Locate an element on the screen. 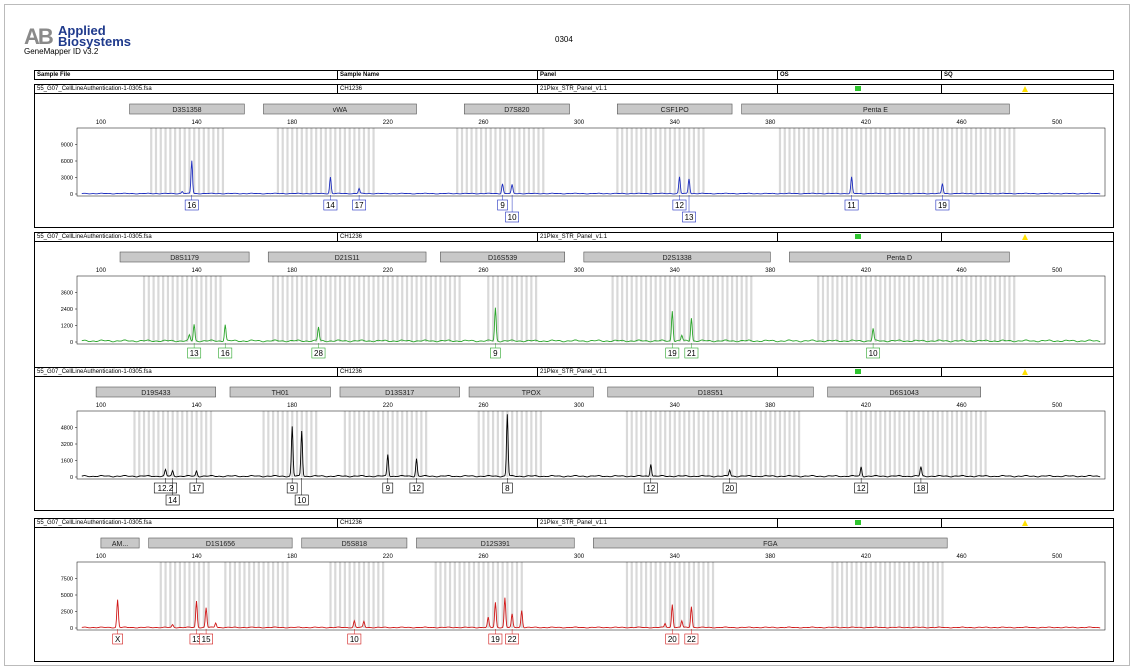  marker-label: Penta D is located at coordinates (899, 258).